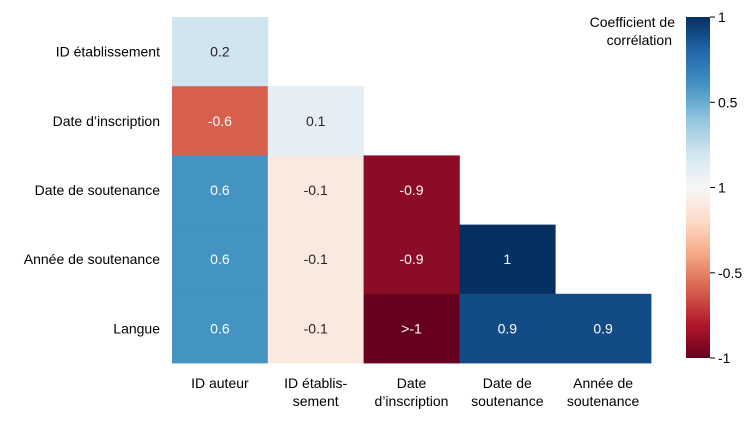  What do you see at coordinates (316, 401) in the screenshot?
I see `column-label: sement` at bounding box center [316, 401].